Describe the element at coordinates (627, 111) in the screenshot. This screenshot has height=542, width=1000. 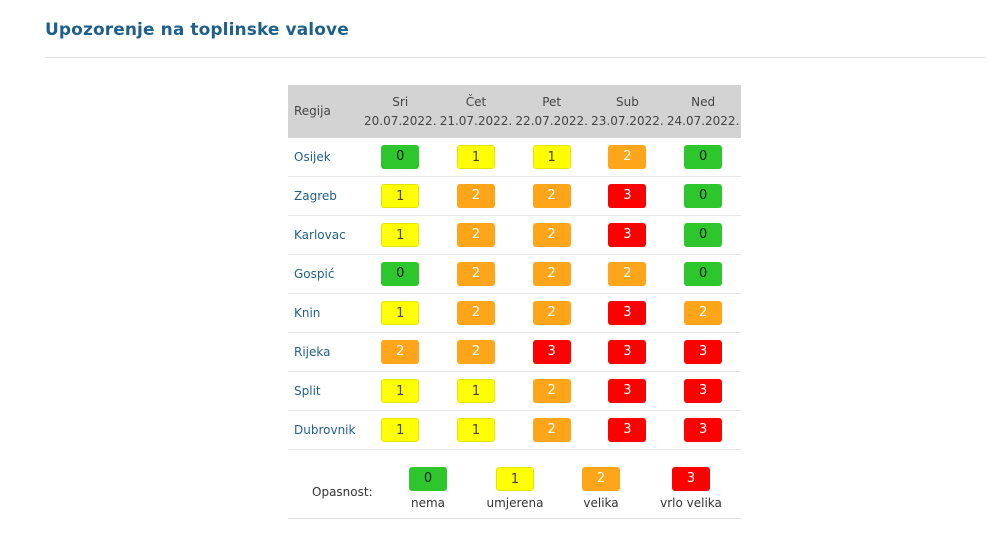
I see `day-column-header: Sub 23.07.2022.` at that location.